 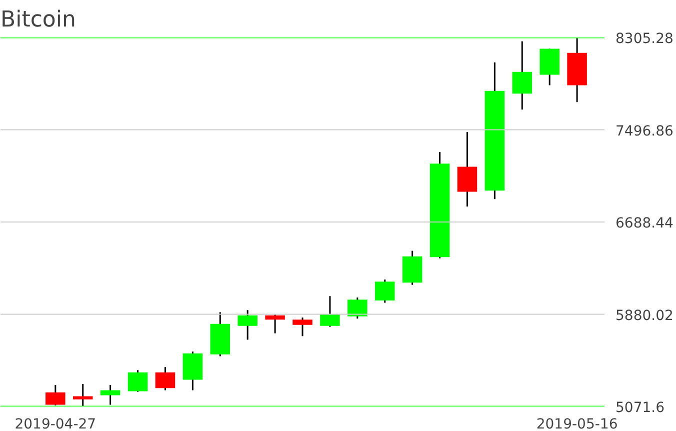 I want to click on y-tick-label: 8305.28, so click(x=645, y=39).